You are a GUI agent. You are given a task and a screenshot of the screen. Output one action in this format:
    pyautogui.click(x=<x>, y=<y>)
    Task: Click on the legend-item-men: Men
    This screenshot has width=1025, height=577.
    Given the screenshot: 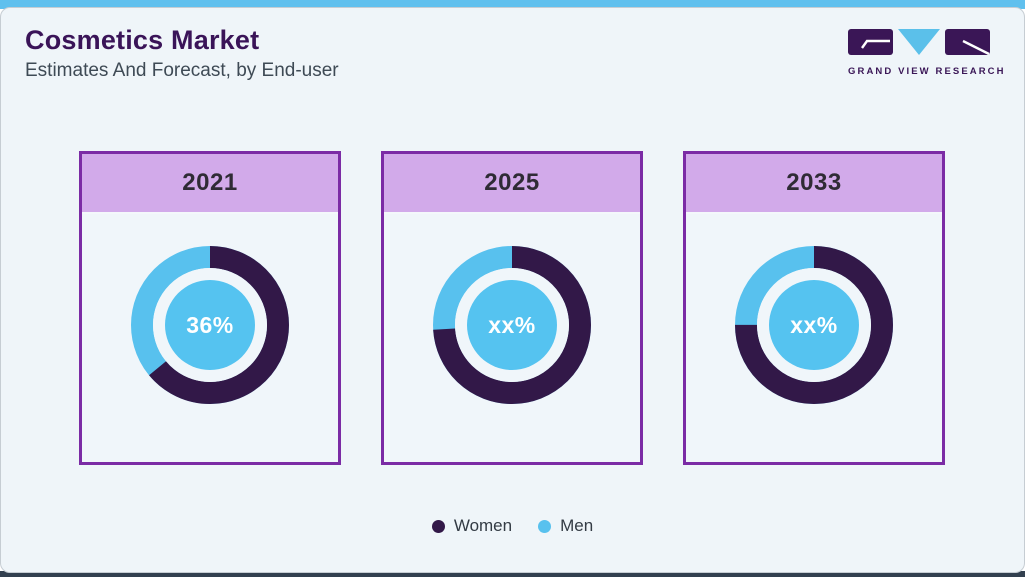 What is the action you would take?
    pyautogui.click(x=565, y=526)
    